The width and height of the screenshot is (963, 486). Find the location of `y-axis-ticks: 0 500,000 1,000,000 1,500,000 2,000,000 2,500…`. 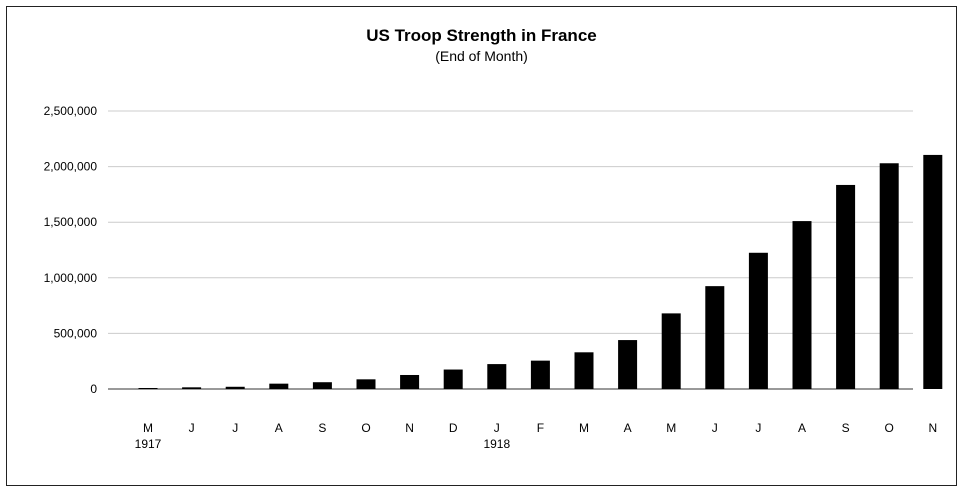

y-axis-ticks: 0 500,000 1,000,000 1,500,000 2,000,000 2,500… is located at coordinates (71, 250).